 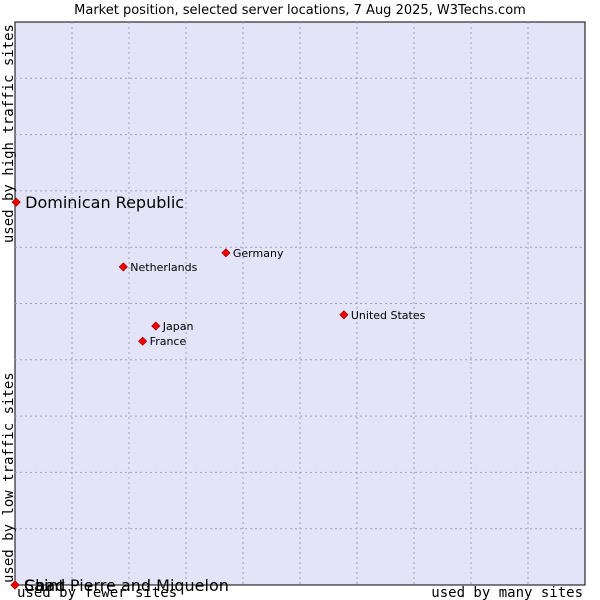 I want to click on x-axis-label-left: used by fewer sites, so click(x=97, y=592).